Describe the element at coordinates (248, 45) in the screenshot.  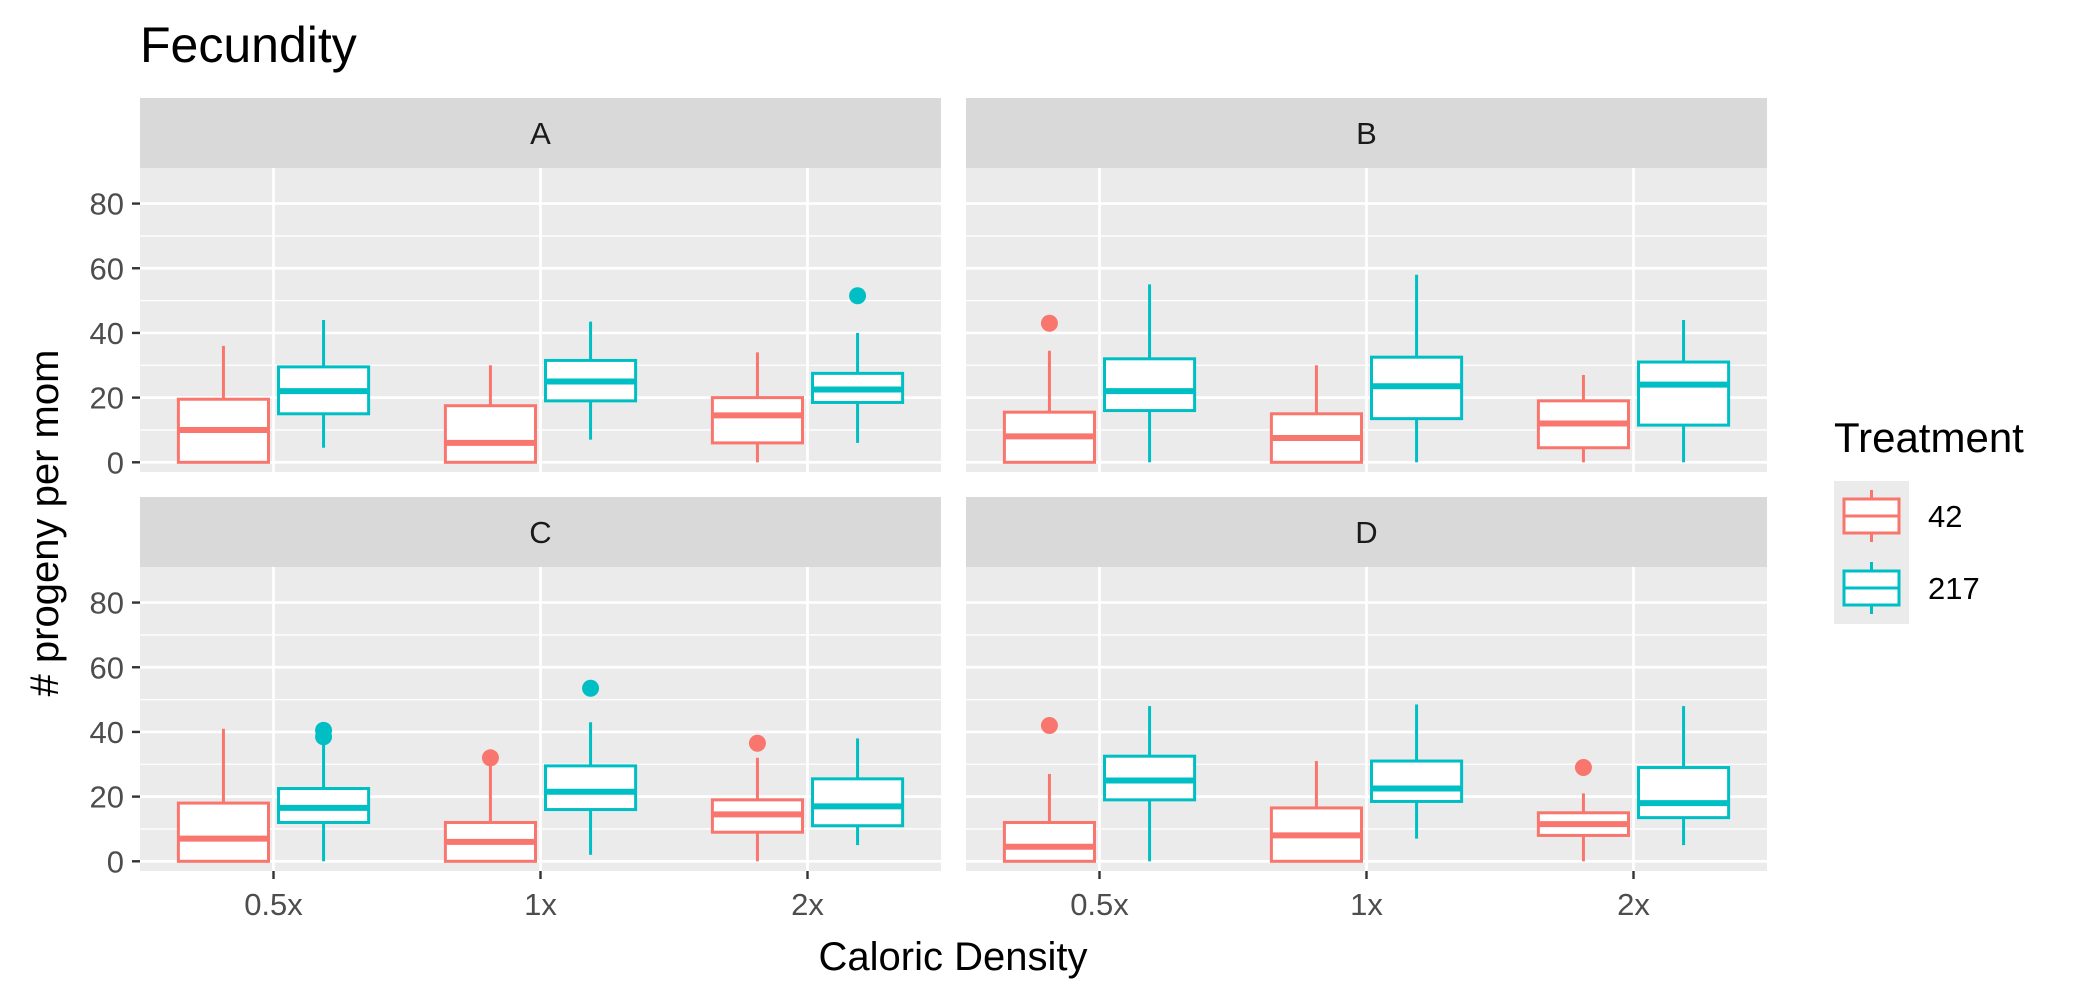
I see `chart-title: Fecundity` at that location.